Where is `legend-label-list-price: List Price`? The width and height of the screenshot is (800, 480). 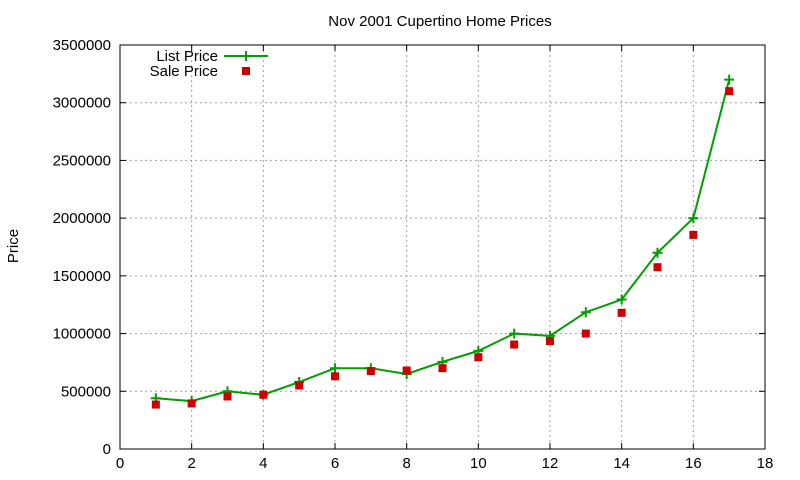
legend-label-list-price: List Price is located at coordinates (187, 56).